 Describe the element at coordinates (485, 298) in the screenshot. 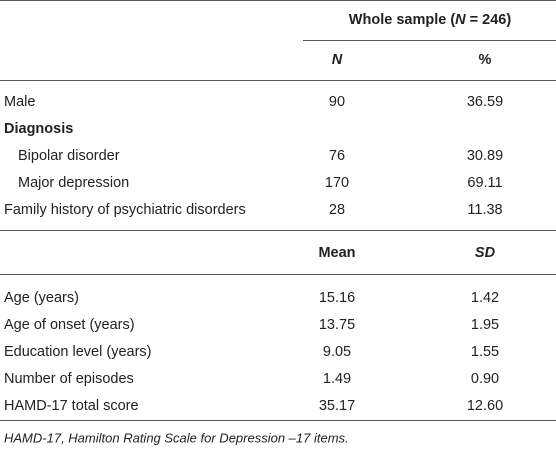

I see `cell: 1.42` at that location.